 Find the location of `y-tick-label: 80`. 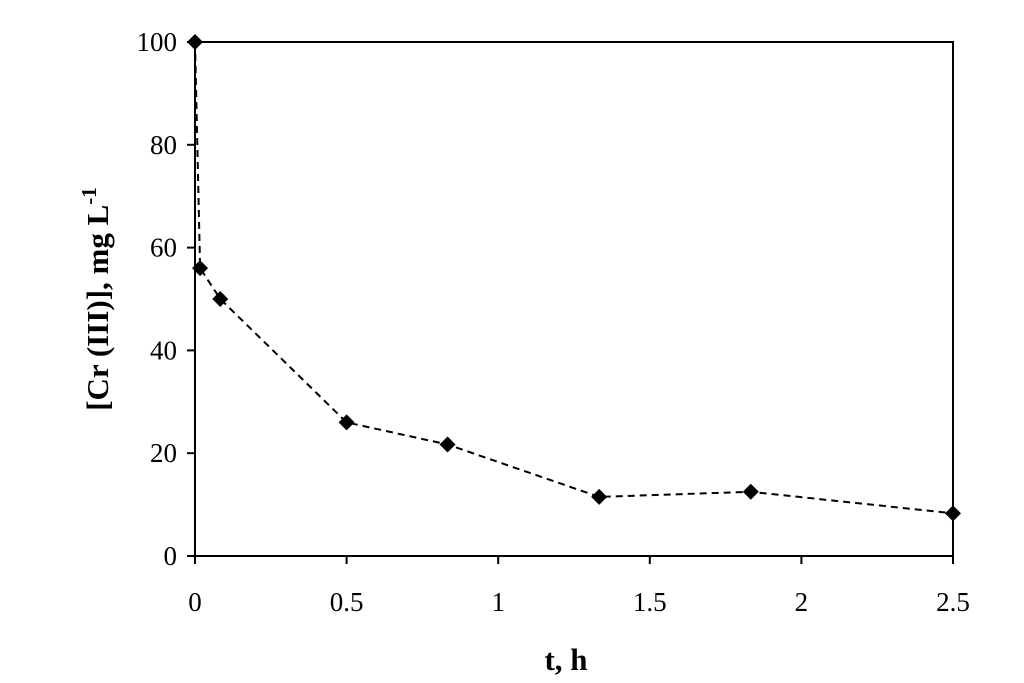

y-tick-label: 80 is located at coordinates (163, 145).